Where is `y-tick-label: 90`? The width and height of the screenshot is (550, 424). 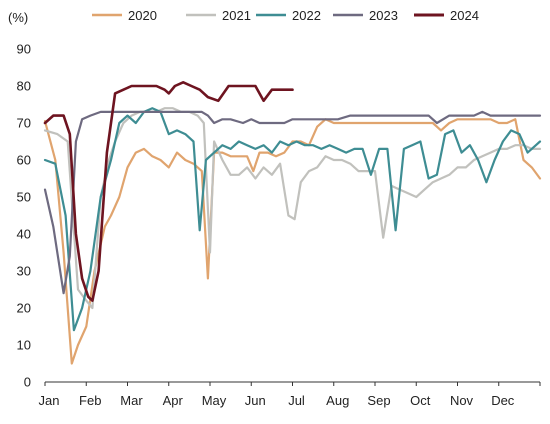
y-tick-label: 90 is located at coordinates (24, 49).